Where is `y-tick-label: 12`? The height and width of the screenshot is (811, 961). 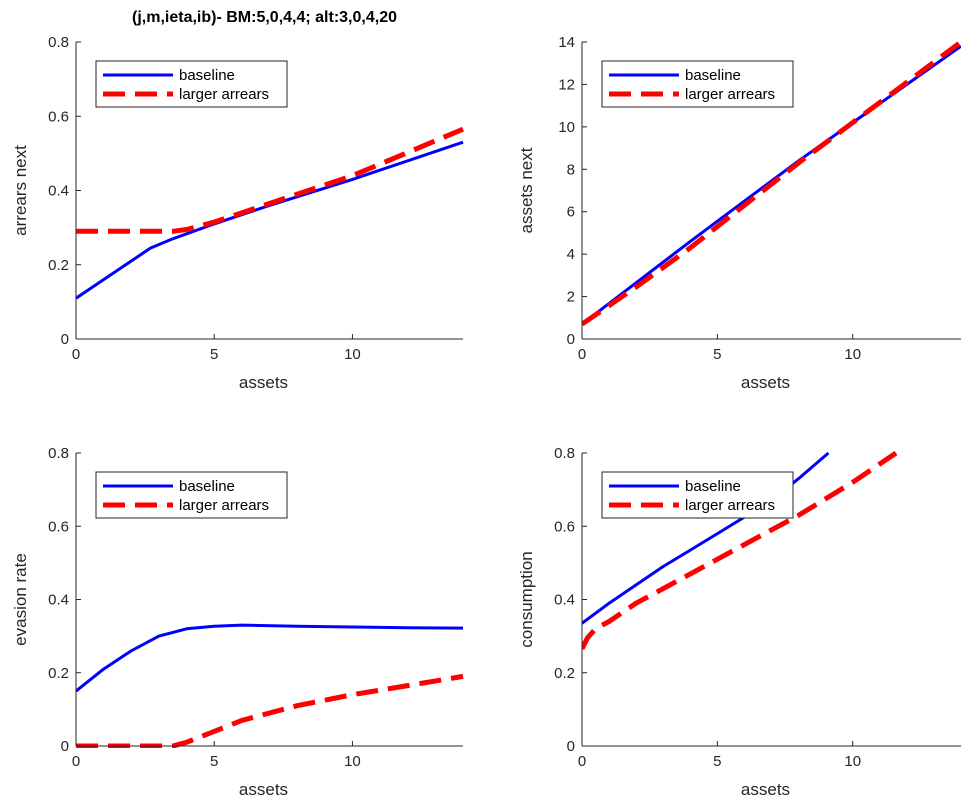 y-tick-label: 12 is located at coordinates (566, 84).